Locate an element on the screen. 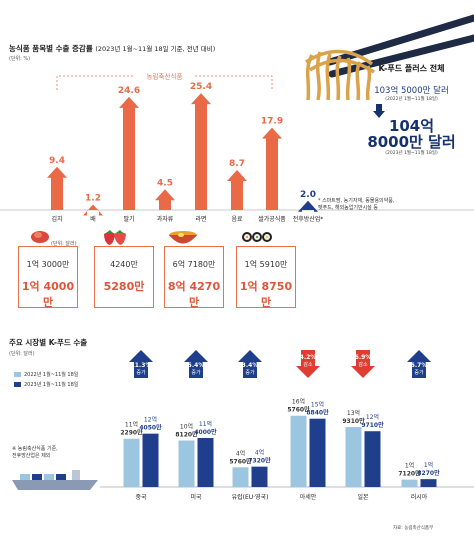 This screenshot has height=545, width=474. legend-item-cur: 2023년 1월~11월 18일 is located at coordinates (46, 384).